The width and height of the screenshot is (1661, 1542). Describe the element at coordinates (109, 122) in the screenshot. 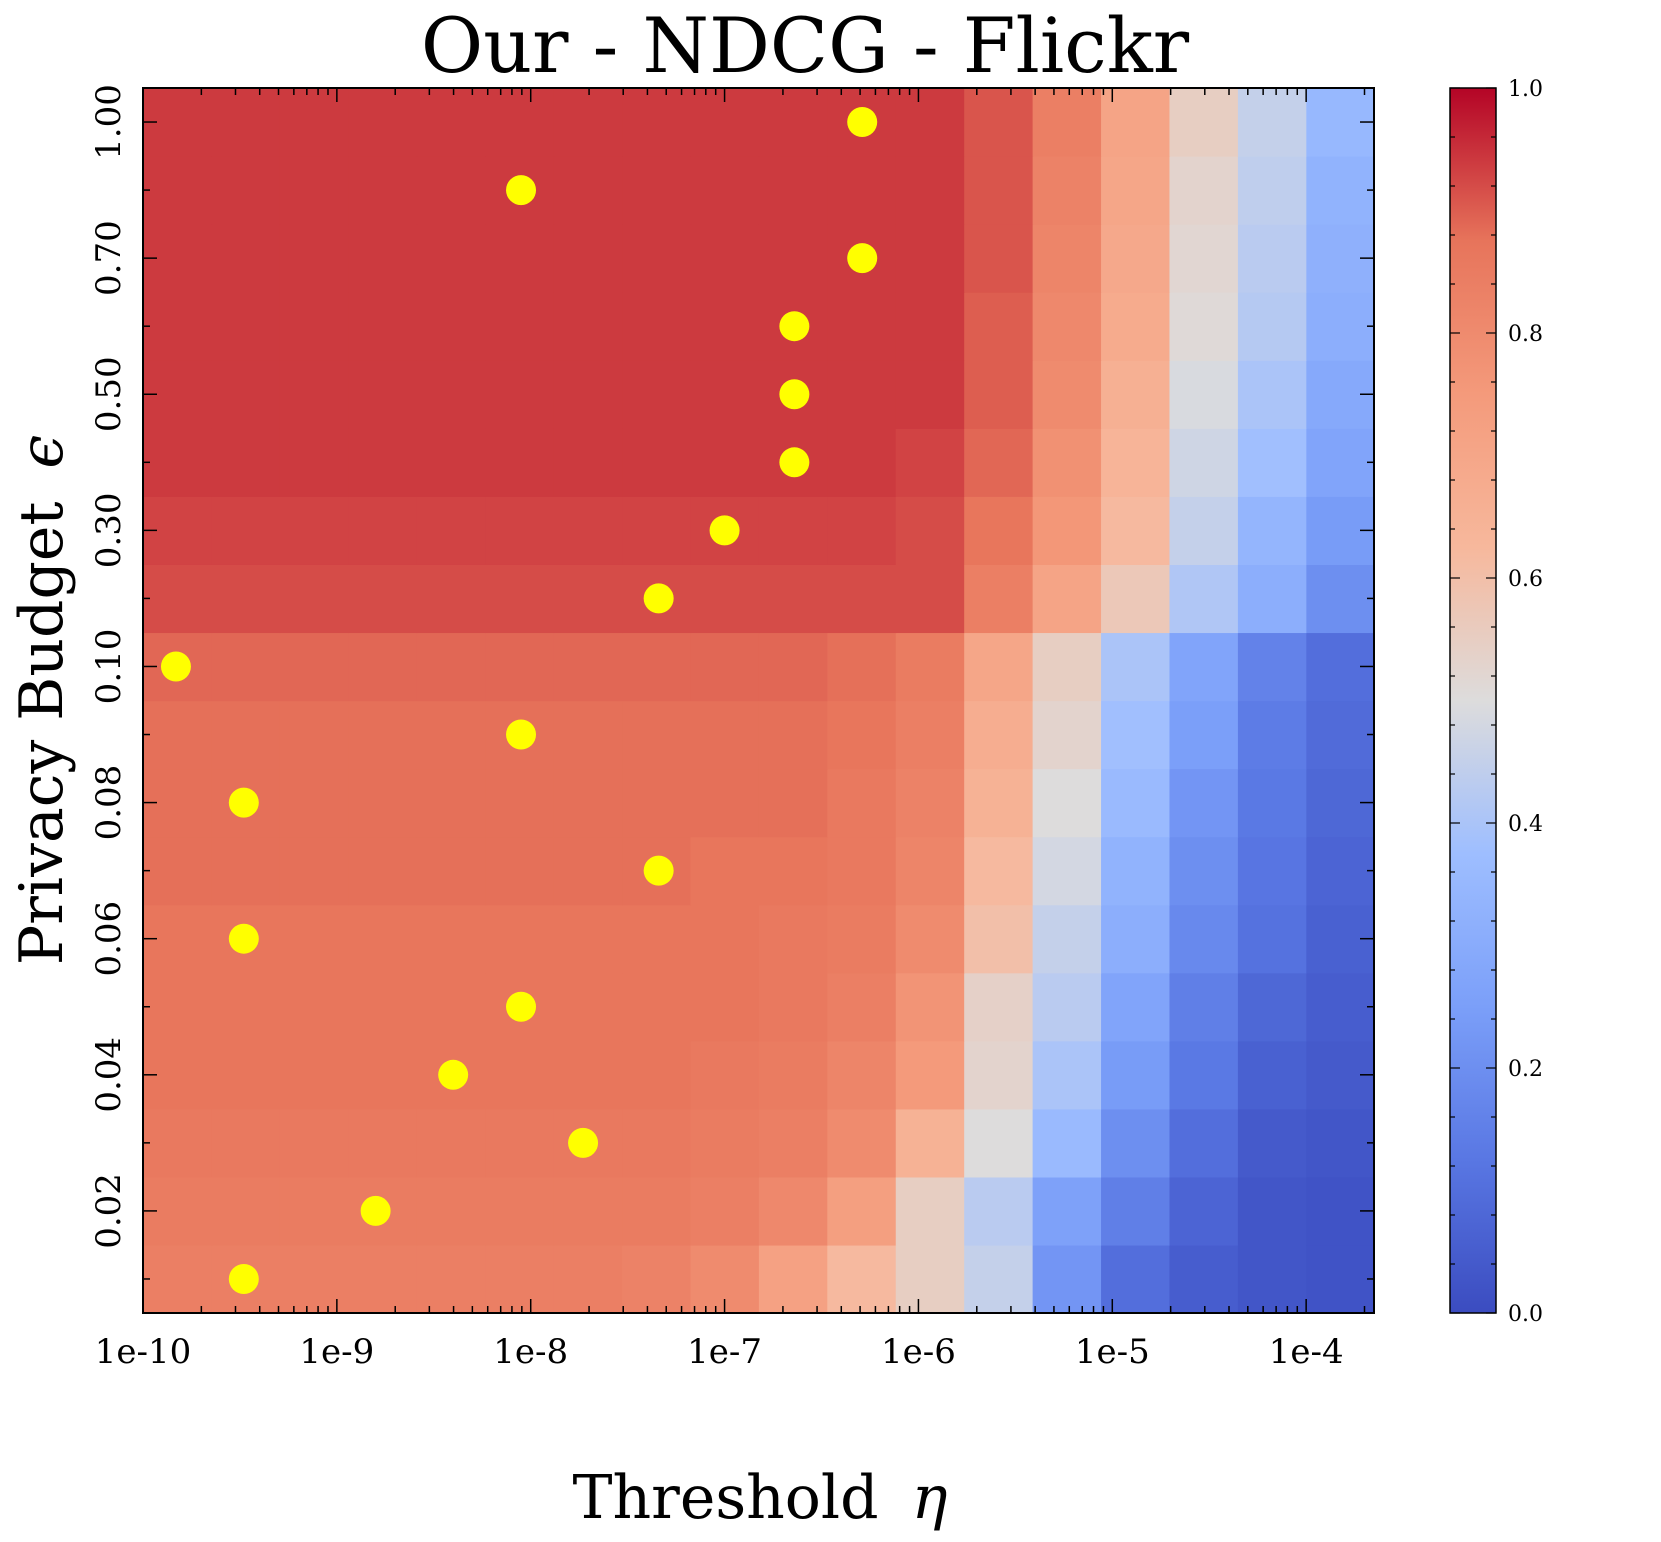

I see `y-tick-label: 1.00` at that location.